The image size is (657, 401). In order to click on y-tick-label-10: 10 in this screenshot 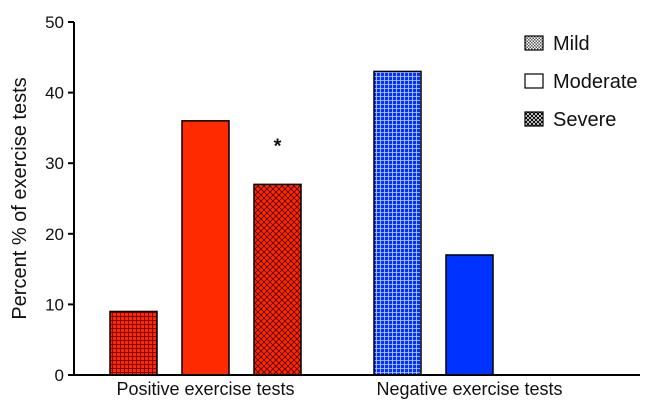, I will do `click(54, 304)`.